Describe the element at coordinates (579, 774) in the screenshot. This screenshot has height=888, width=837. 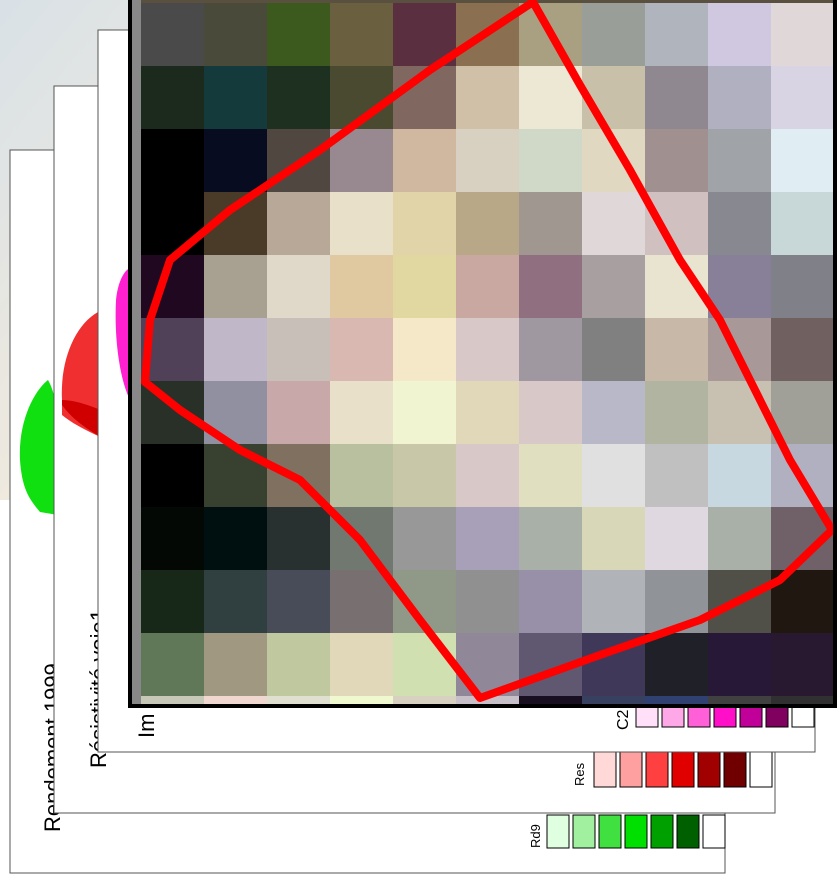
I see `legend-label: Res` at that location.